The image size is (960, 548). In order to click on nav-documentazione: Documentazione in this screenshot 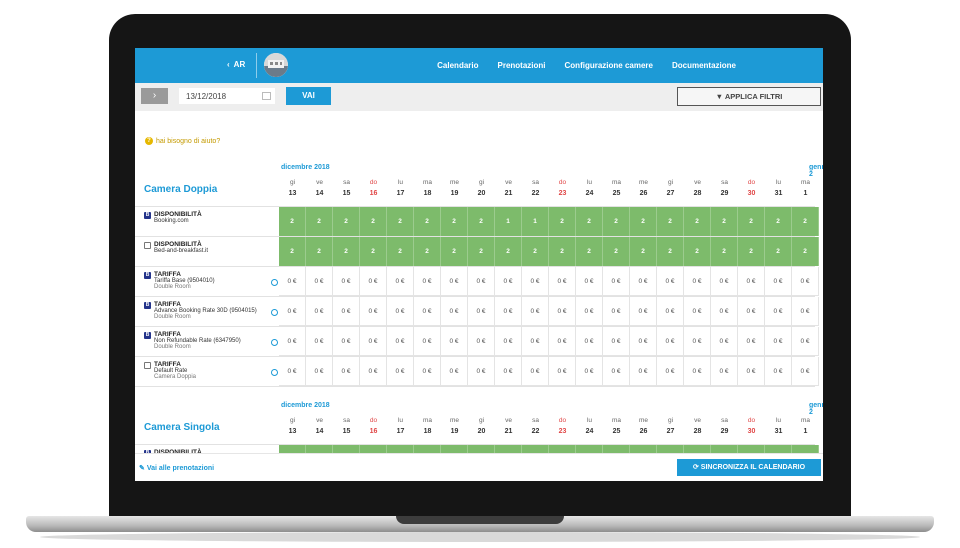, I will do `click(703, 65)`.